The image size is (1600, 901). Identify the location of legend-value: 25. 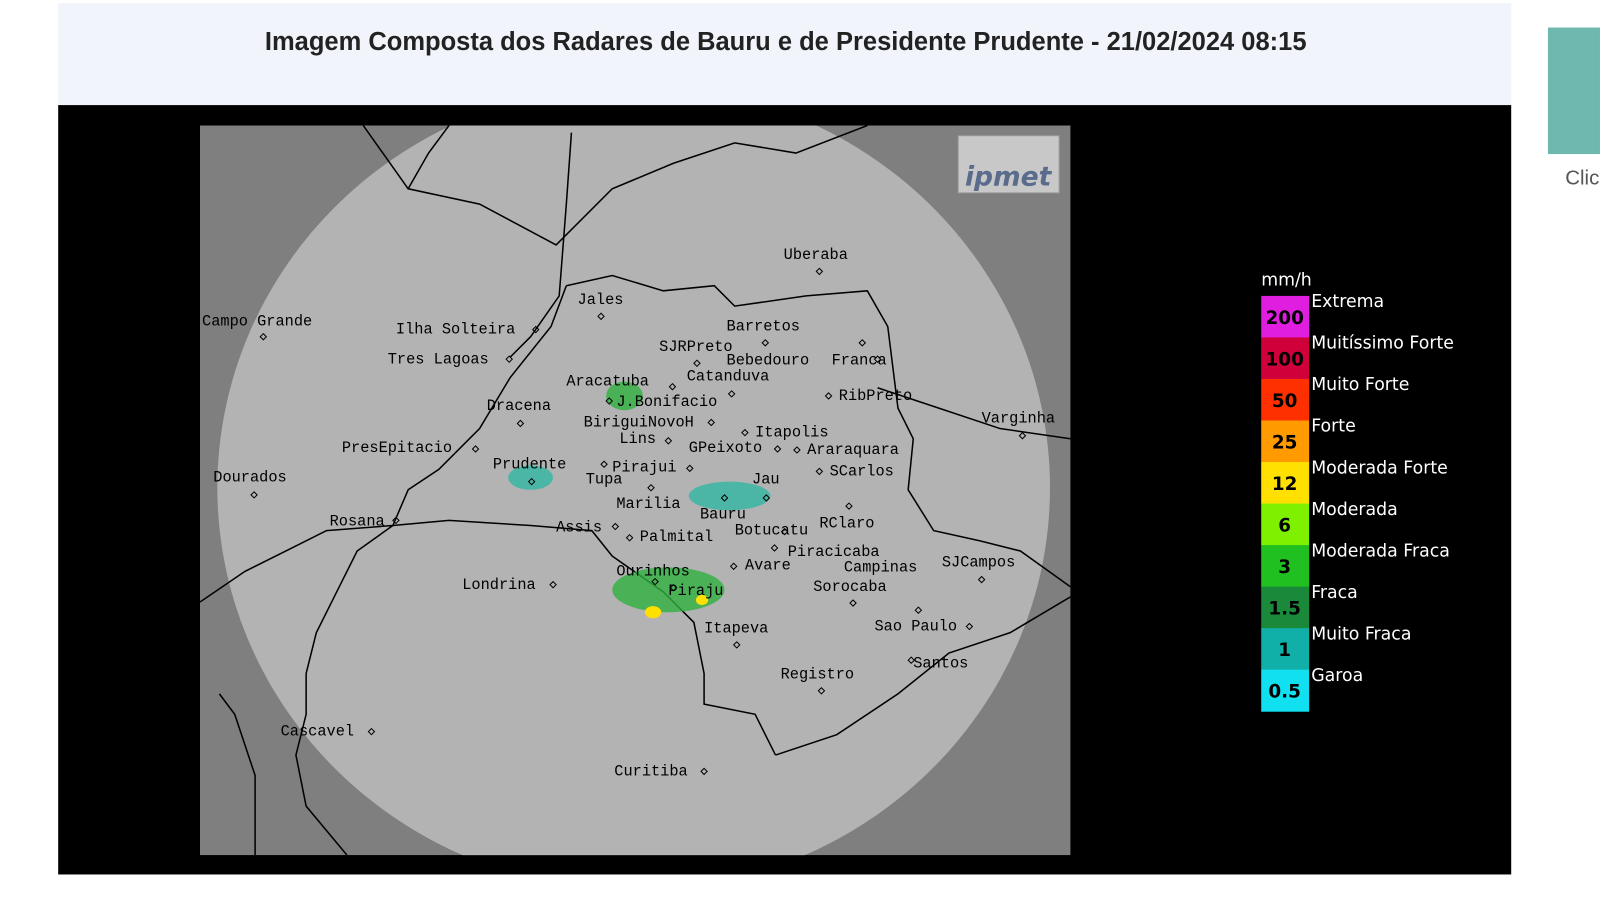
(1285, 442).